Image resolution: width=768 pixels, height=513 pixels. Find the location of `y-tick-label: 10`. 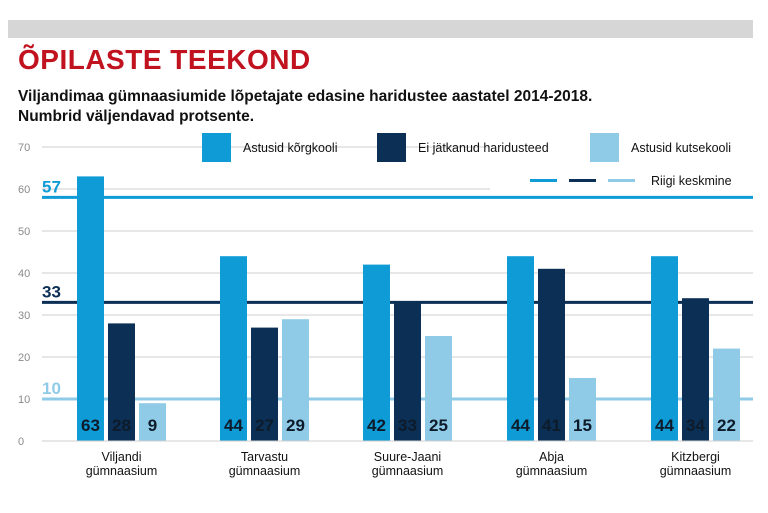

y-tick-label: 10 is located at coordinates (24, 400).